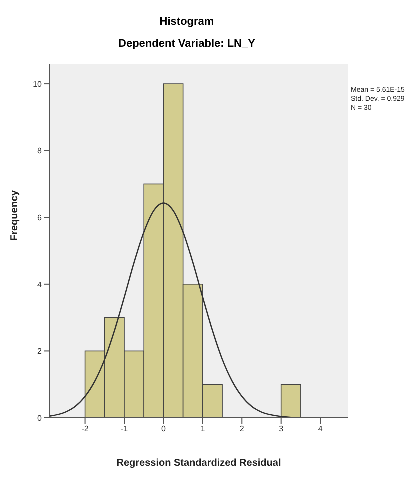 The width and height of the screenshot is (414, 485). What do you see at coordinates (40, 217) in the screenshot?
I see `y-tick-label: 6` at bounding box center [40, 217].